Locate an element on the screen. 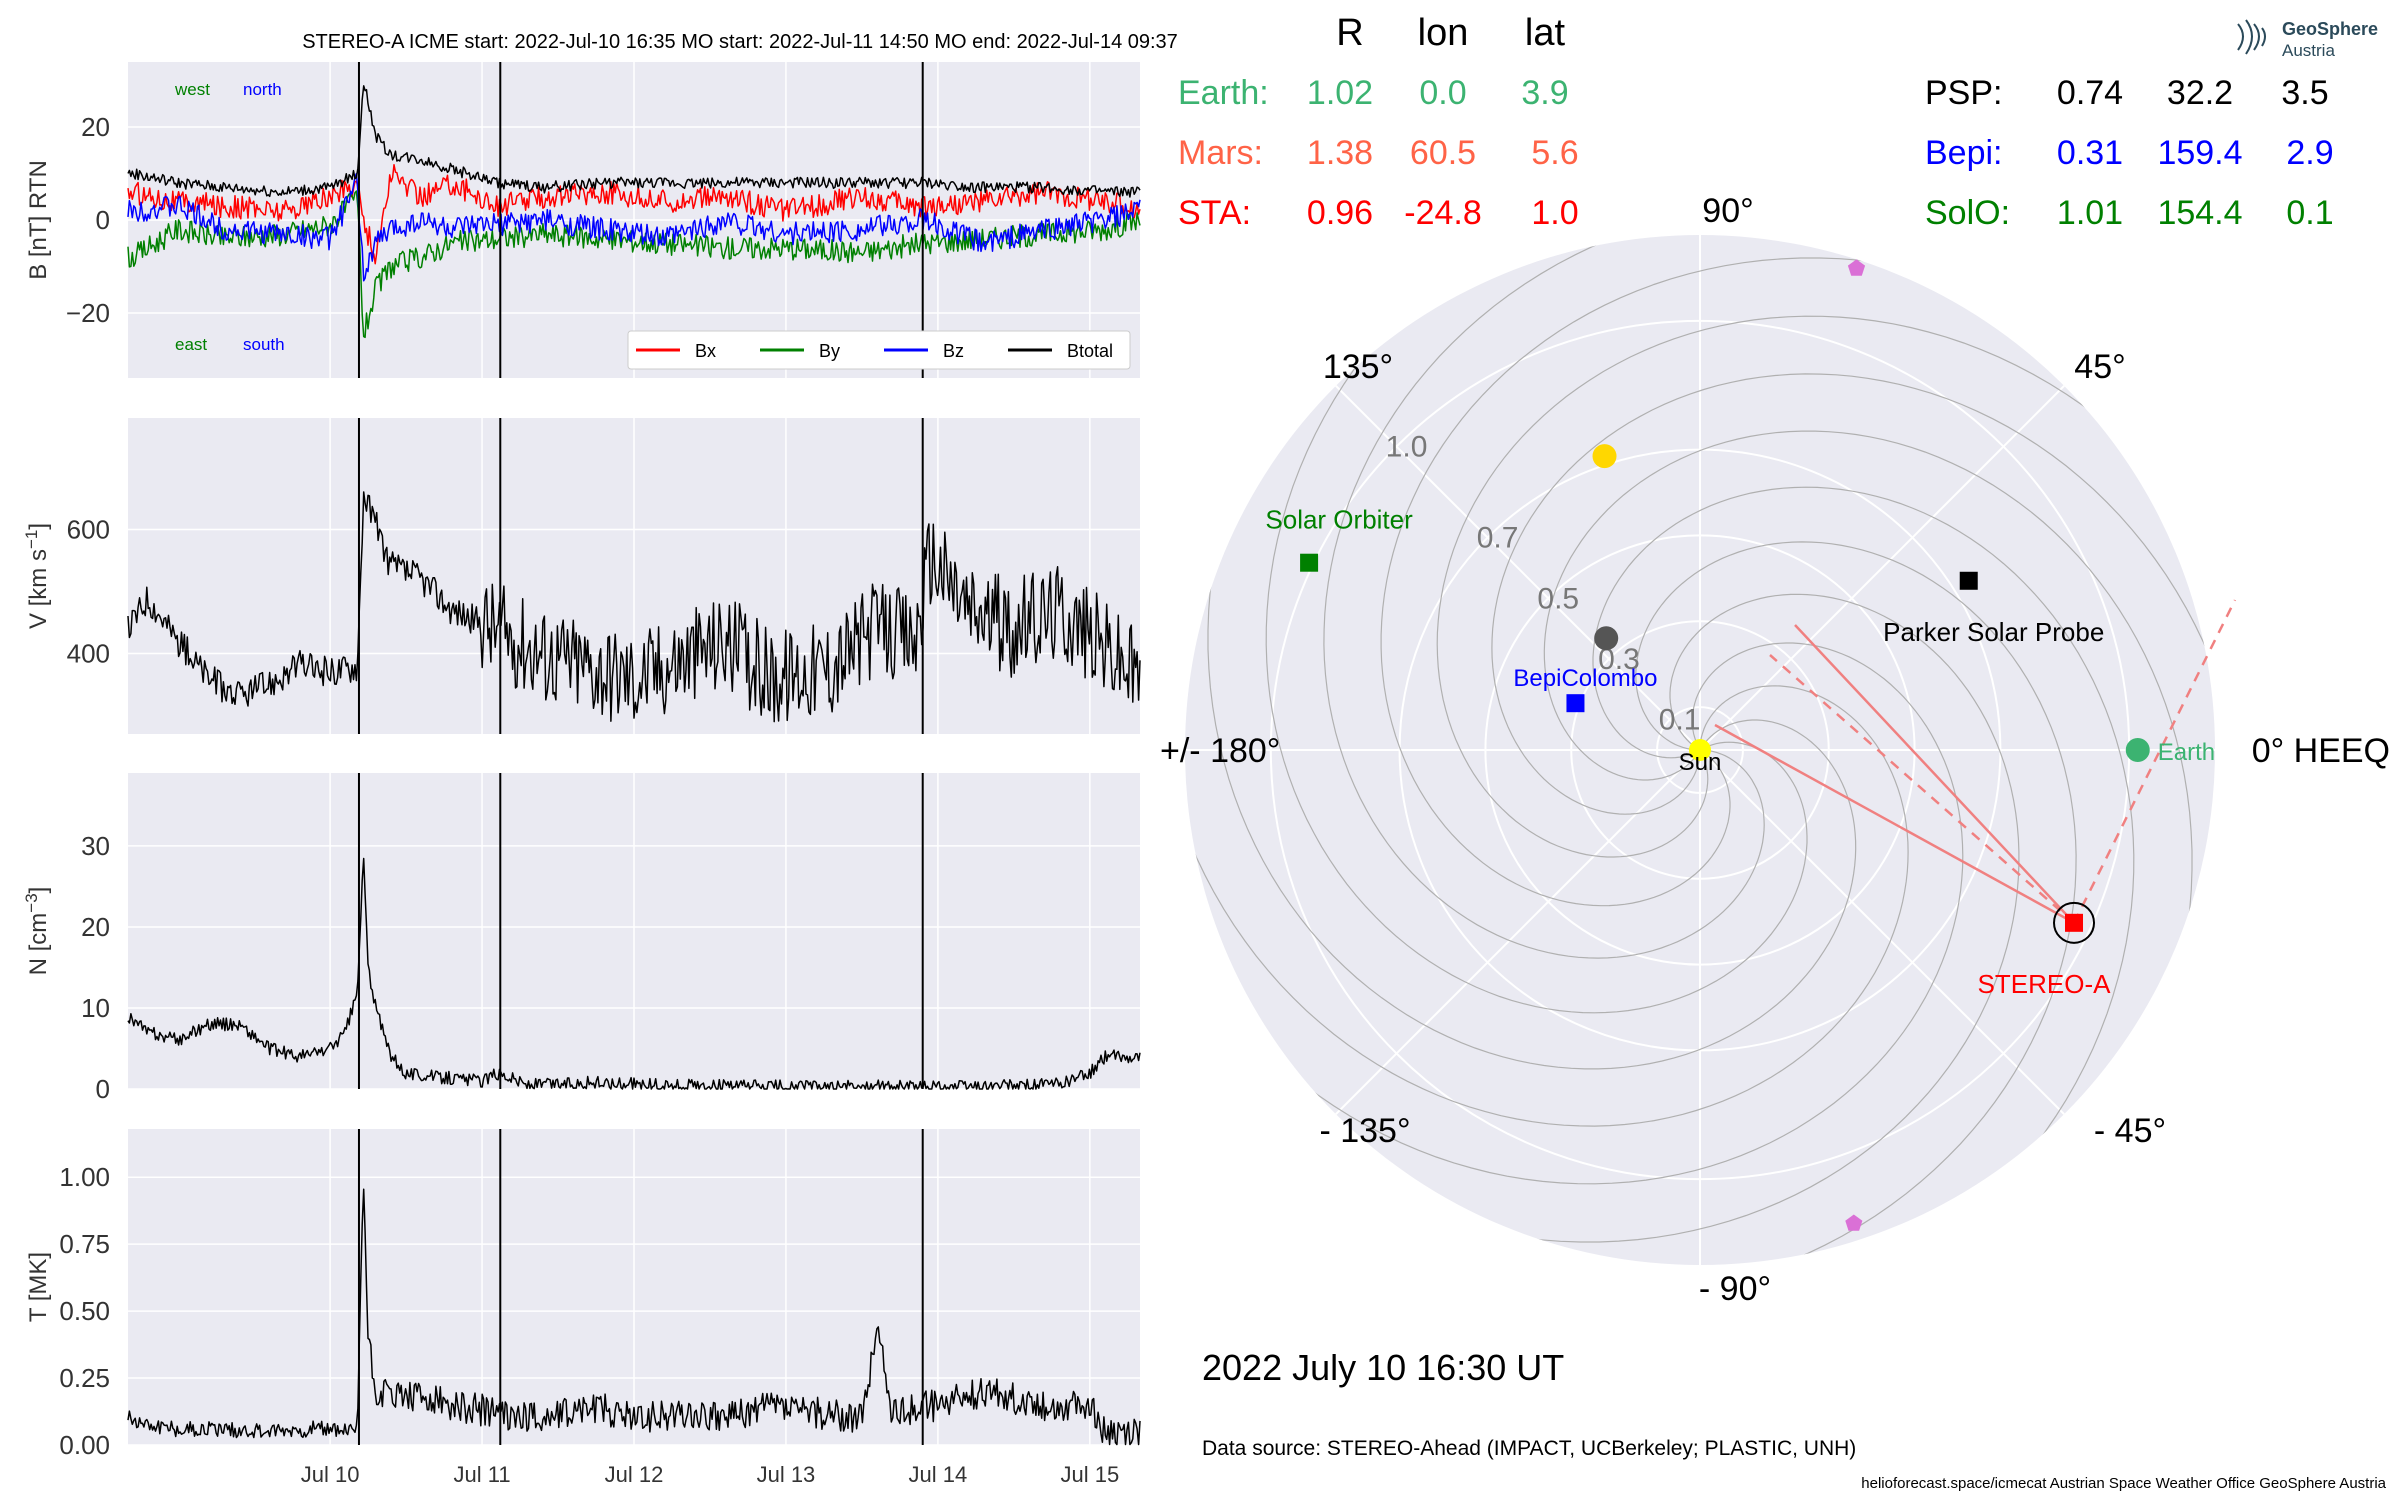 The height and width of the screenshot is (1500, 2400). header-r: R is located at coordinates (1349, 33).